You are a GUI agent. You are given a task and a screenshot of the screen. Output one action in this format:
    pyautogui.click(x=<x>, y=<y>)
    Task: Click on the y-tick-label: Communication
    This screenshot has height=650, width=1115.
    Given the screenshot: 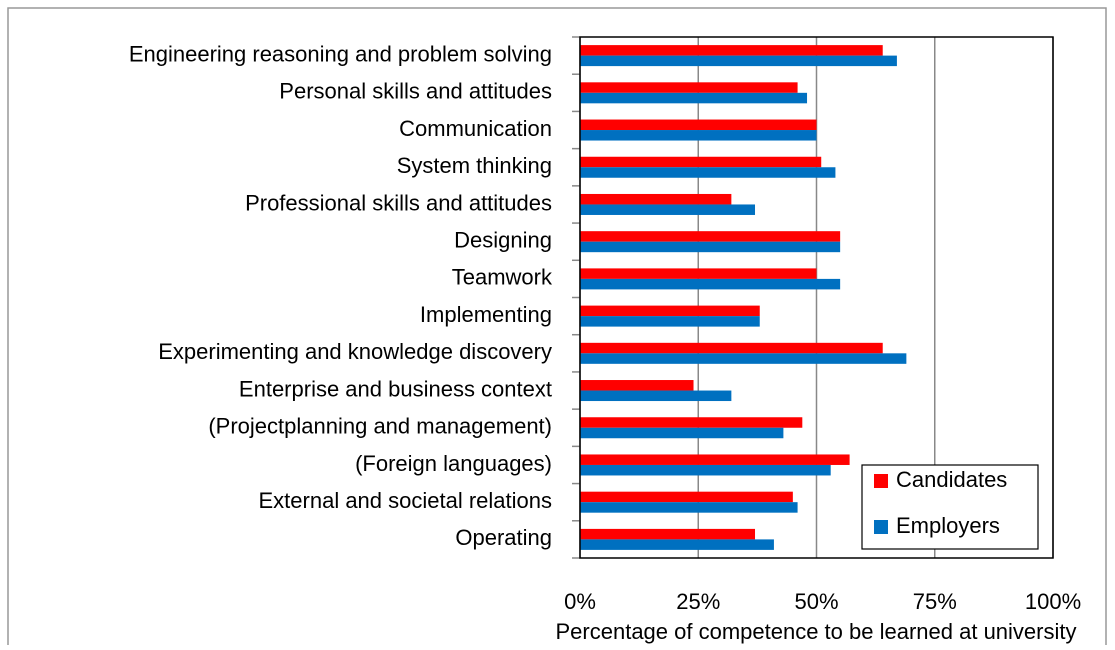 What is the action you would take?
    pyautogui.click(x=475, y=128)
    